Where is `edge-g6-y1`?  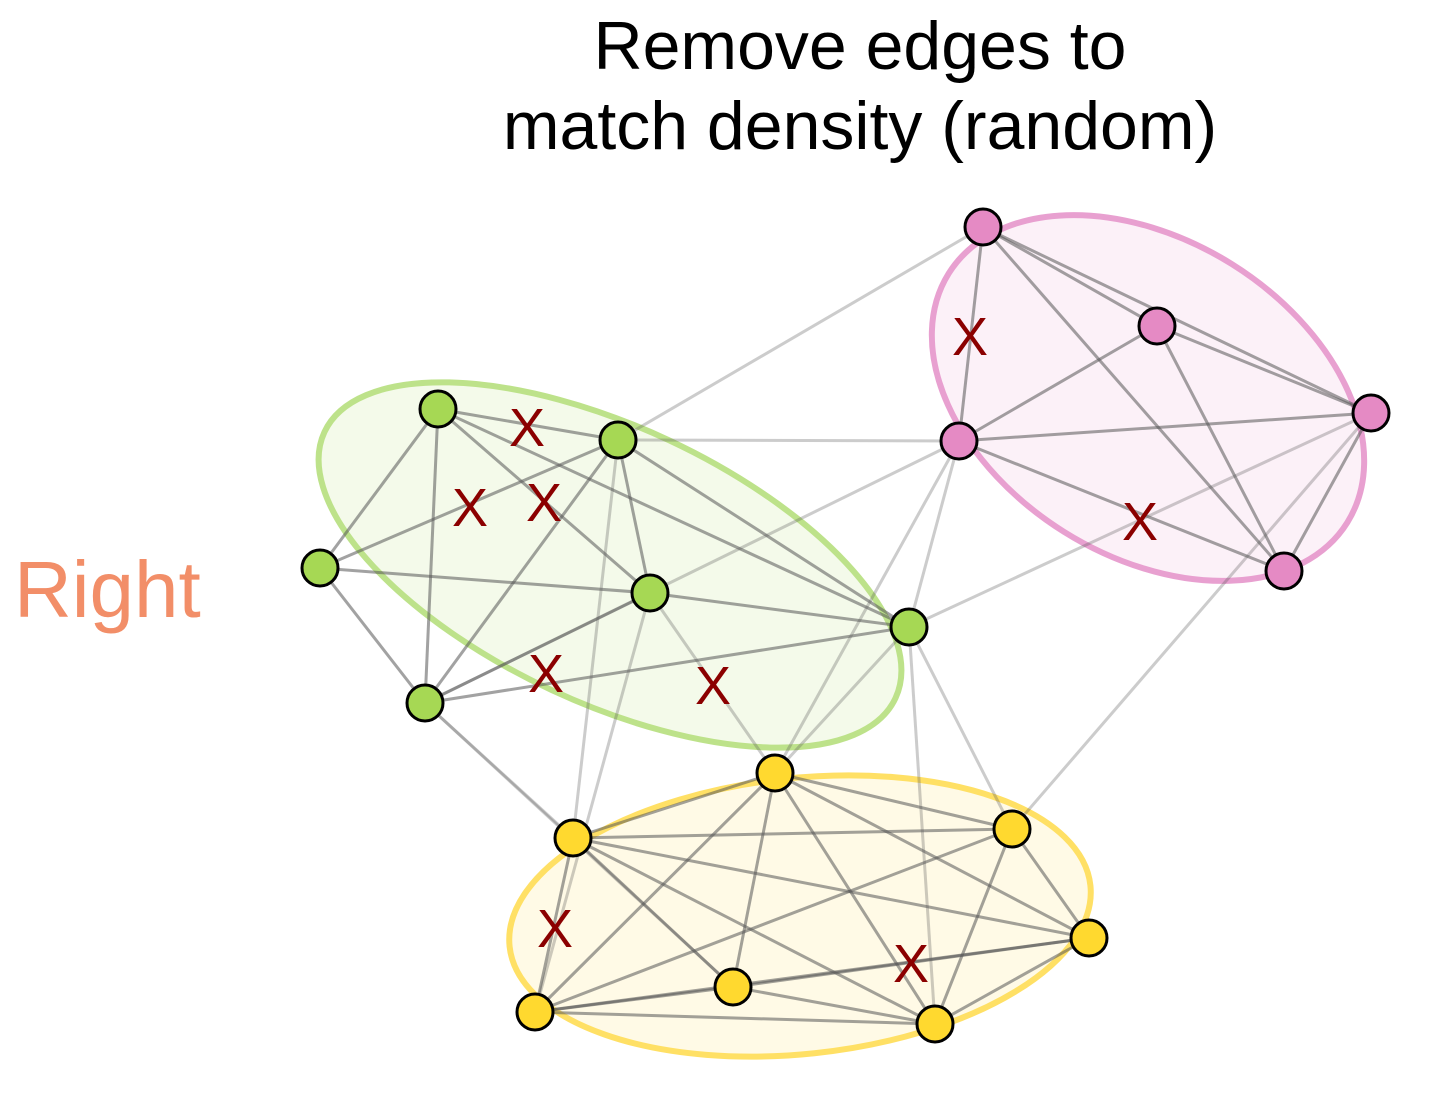
edge-g6-y1 is located at coordinates (842, 700).